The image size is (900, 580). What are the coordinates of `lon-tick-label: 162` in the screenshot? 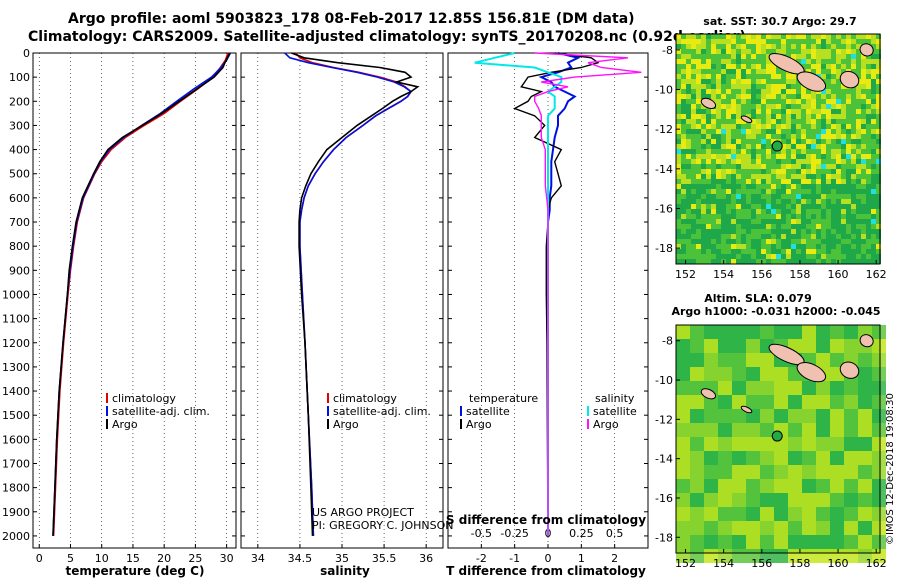 It's located at (876, 274).